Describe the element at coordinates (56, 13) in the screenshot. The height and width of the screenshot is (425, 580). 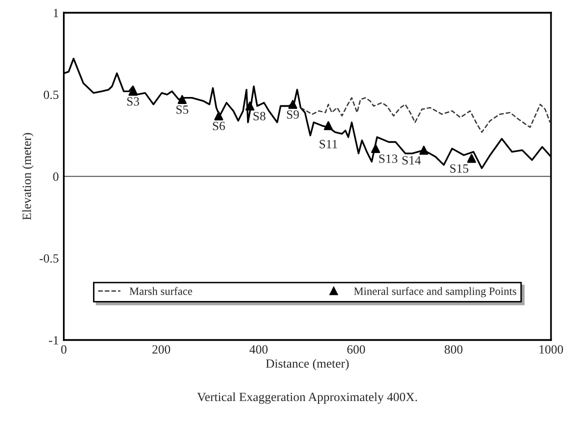
I see `y-tick-label: 1` at that location.